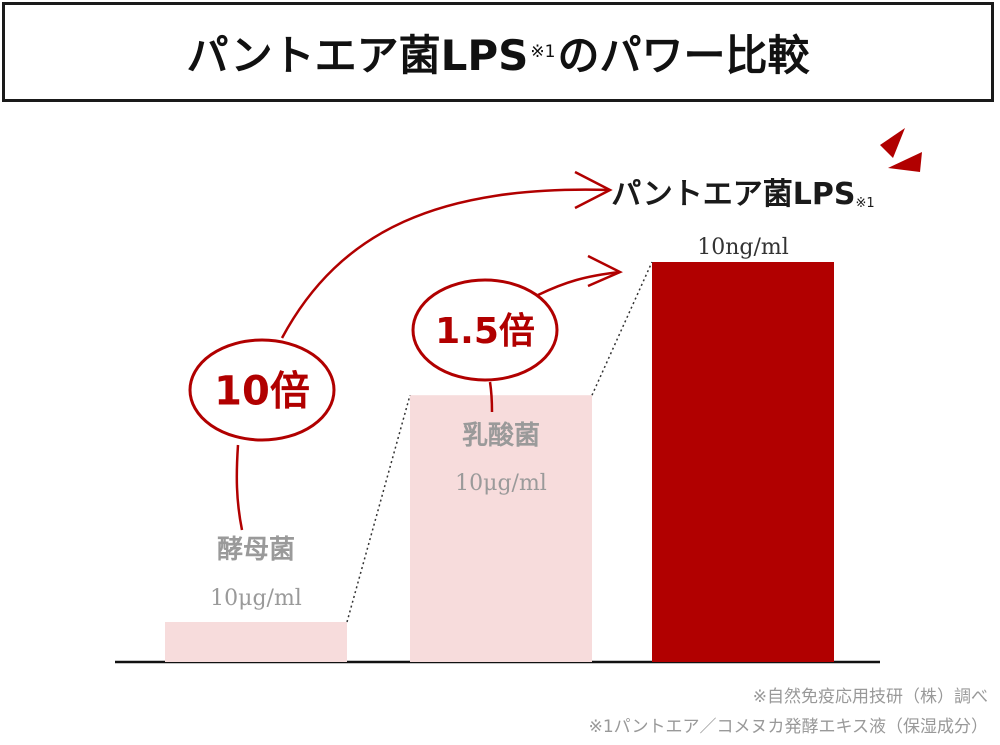 This screenshot has width=1000, height=745. I want to click on footnote-source: ※自然免疫応用技研（株）調べ, so click(870, 697).